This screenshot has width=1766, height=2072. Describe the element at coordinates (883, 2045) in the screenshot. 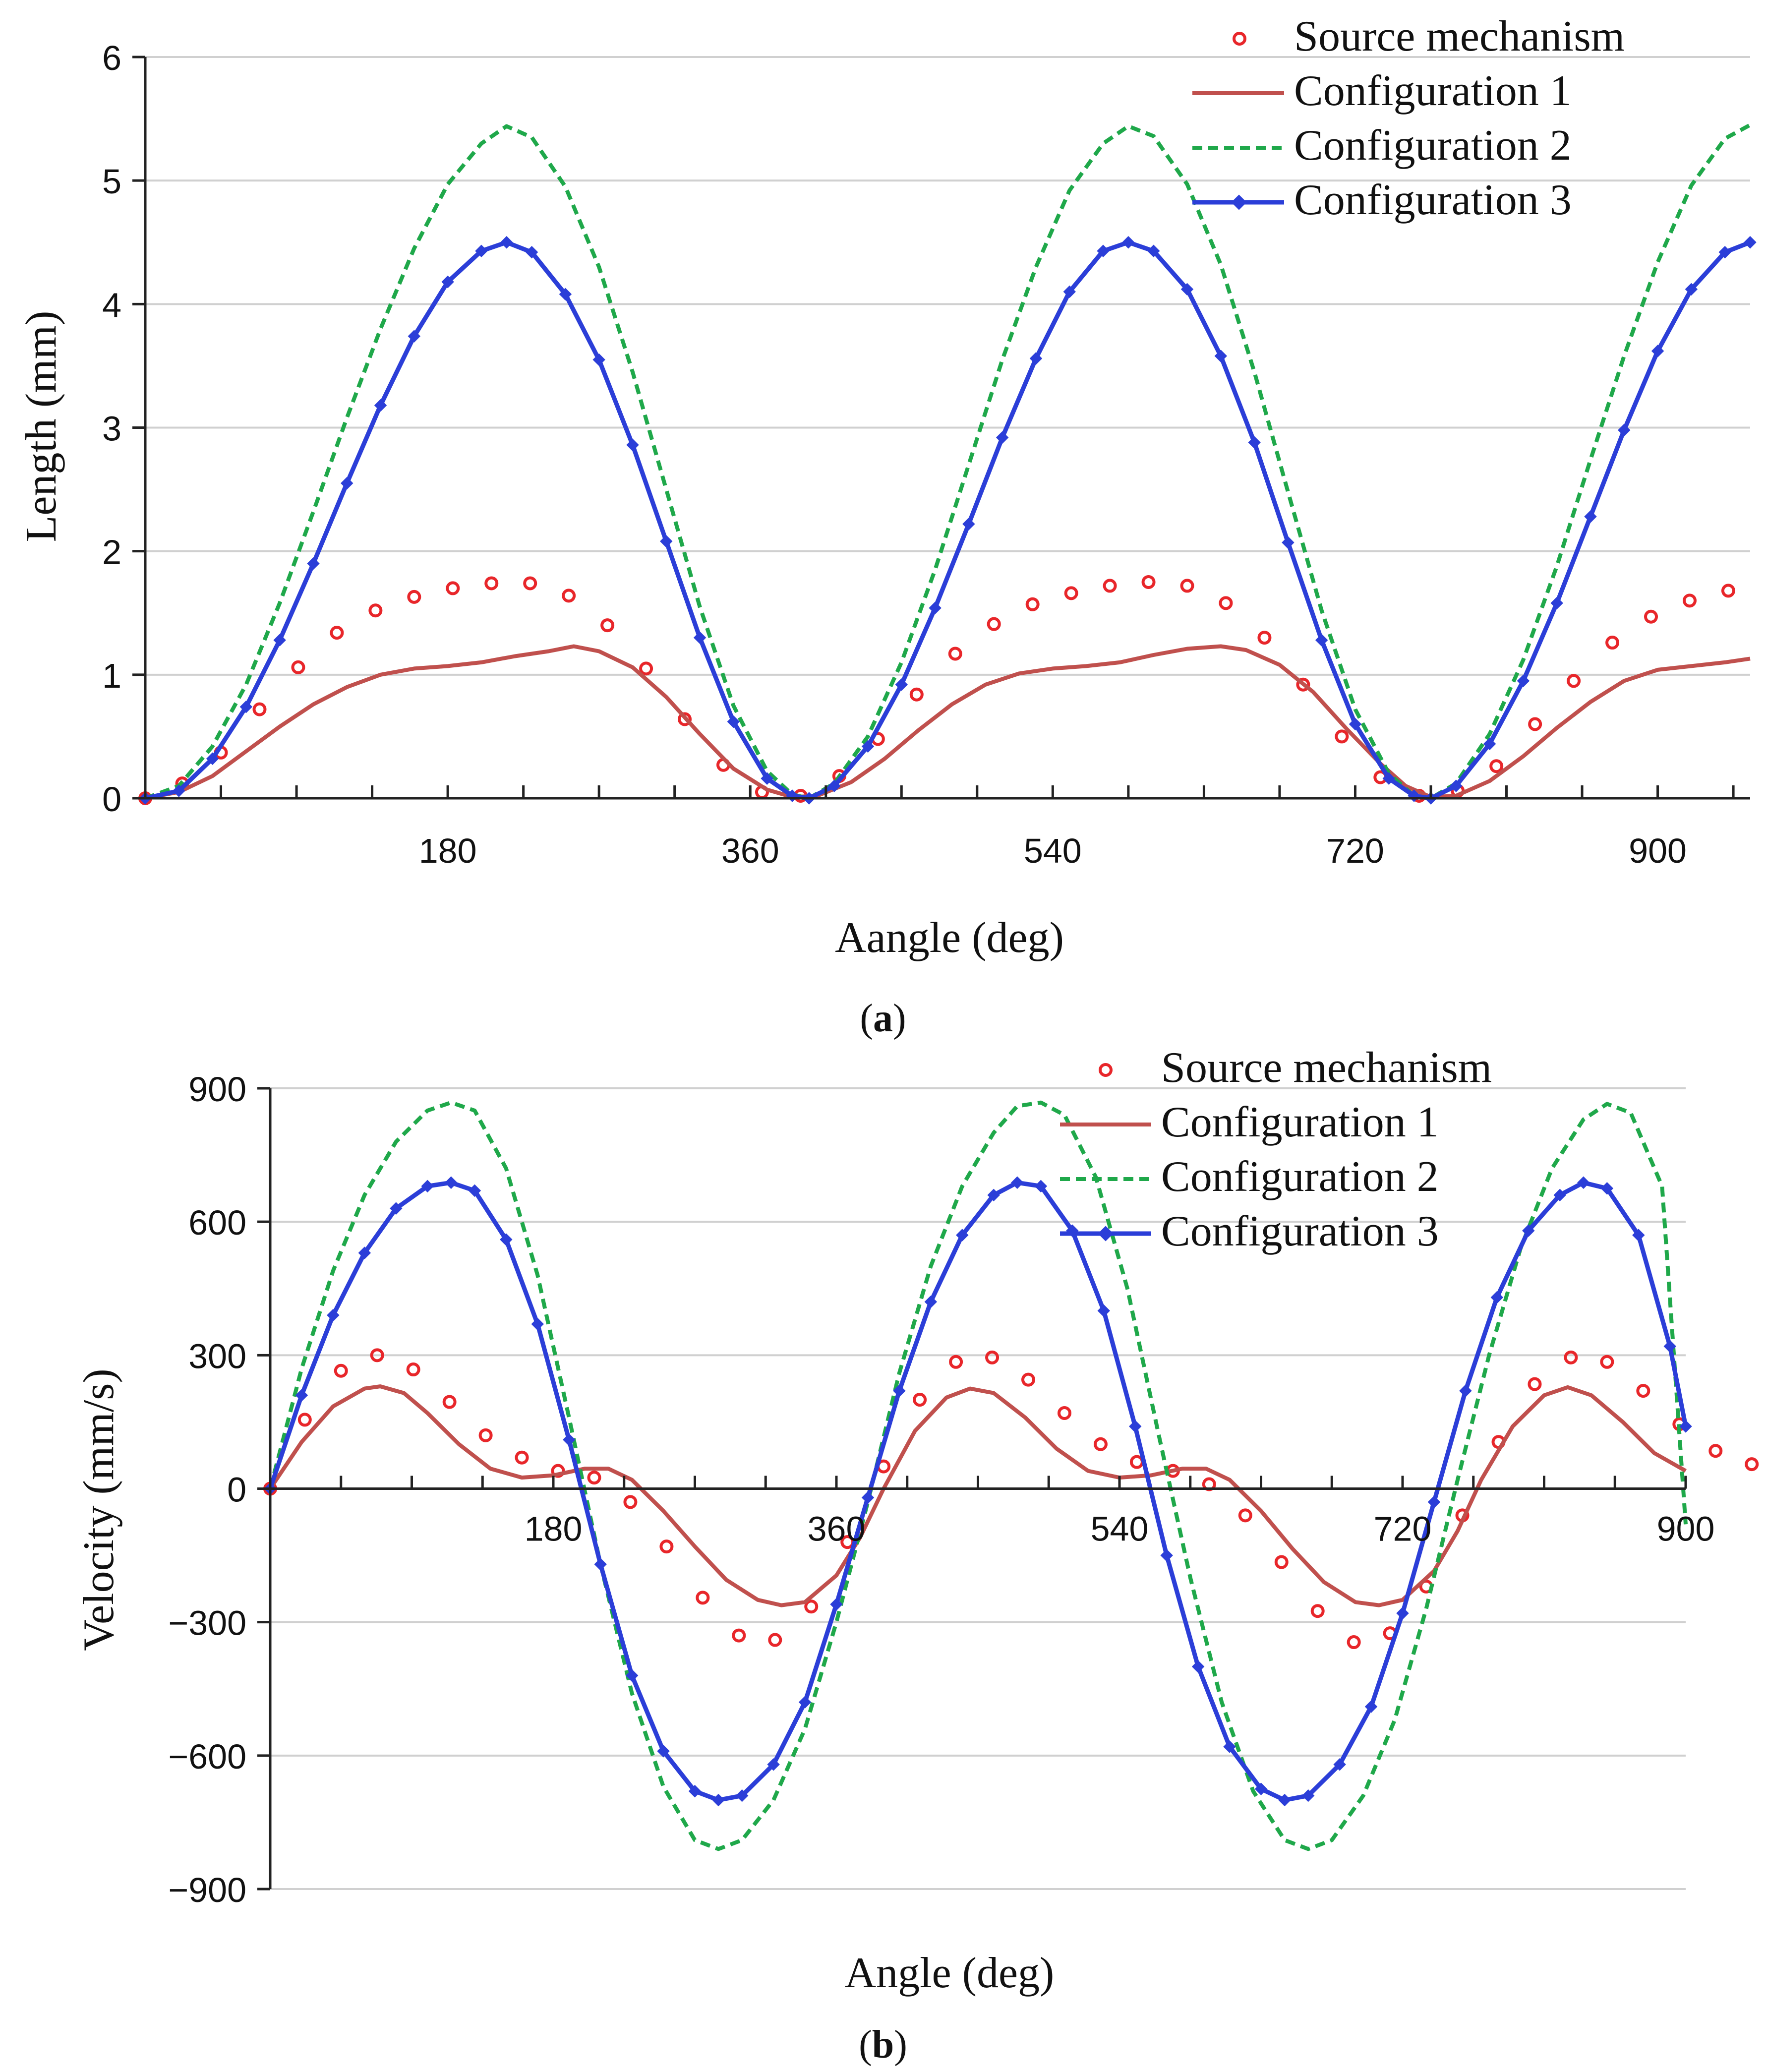

I see `panel-label-b: (b)` at that location.